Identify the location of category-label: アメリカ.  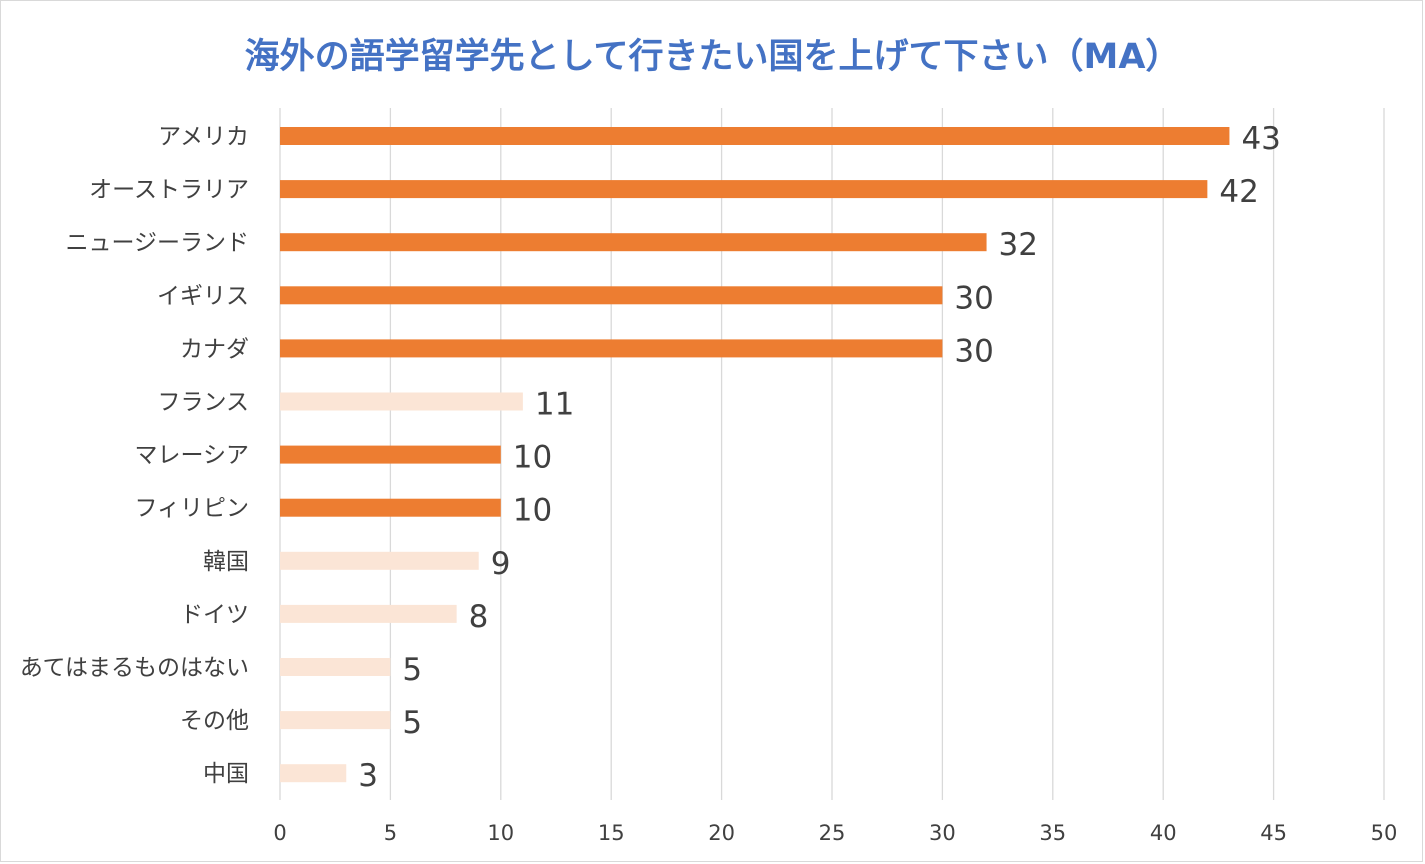
(203, 137).